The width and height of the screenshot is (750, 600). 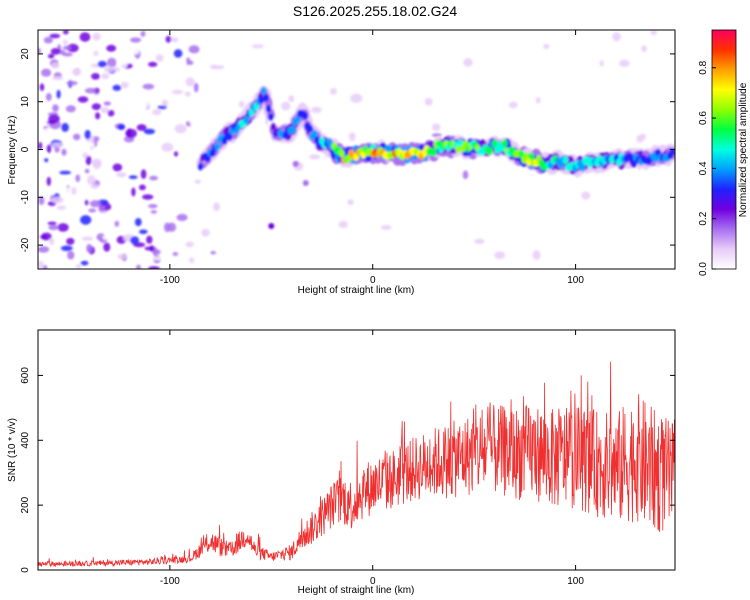 I want to click on spectrogram-y-tick-label: -20, so click(x=25, y=244).